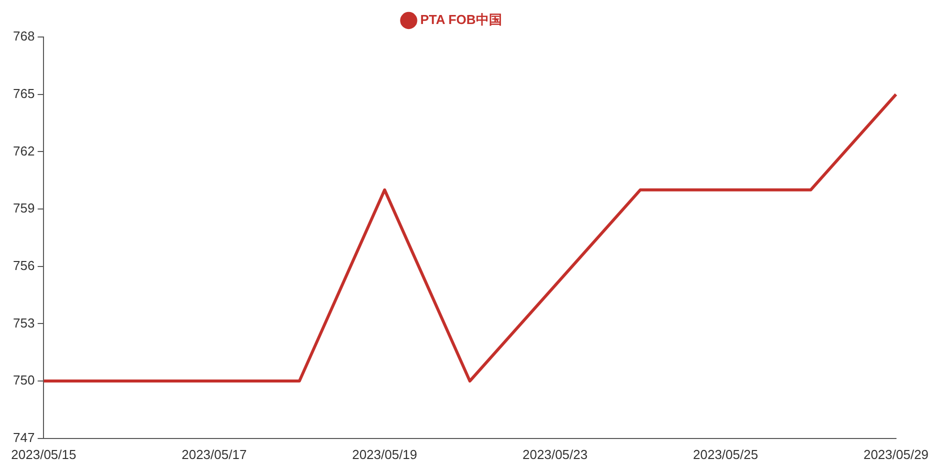 This screenshot has height=470, width=951. What do you see at coordinates (214, 454) in the screenshot?
I see `x-tick-label: 2023/05/17` at bounding box center [214, 454].